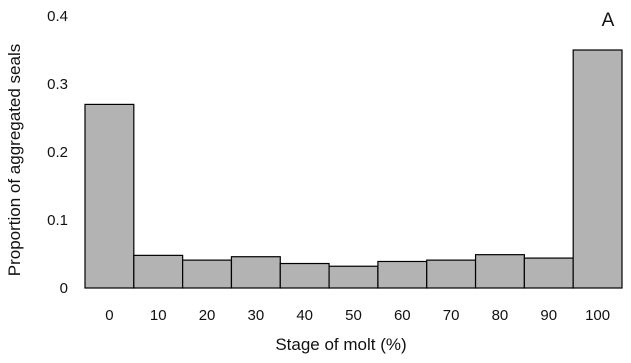 The height and width of the screenshot is (363, 631). I want to click on y-tick-label-0.4: 0.4, so click(57, 16).